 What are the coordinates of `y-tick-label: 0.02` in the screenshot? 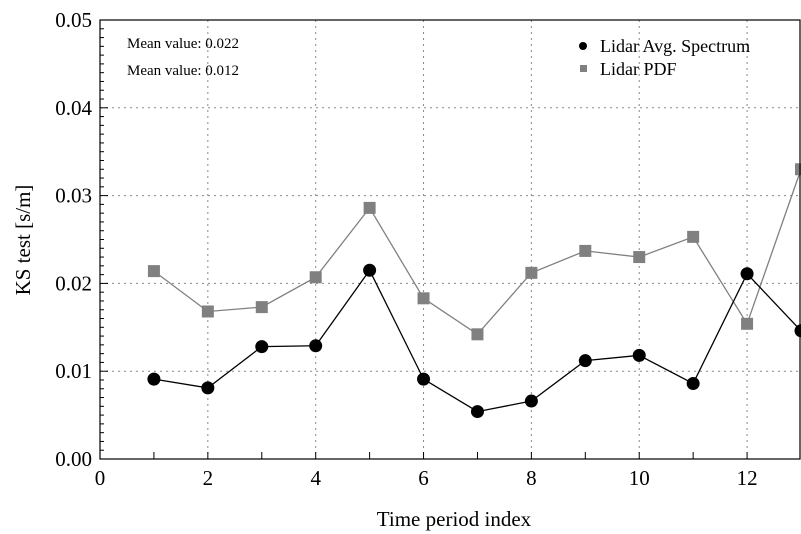 It's located at (73, 283).